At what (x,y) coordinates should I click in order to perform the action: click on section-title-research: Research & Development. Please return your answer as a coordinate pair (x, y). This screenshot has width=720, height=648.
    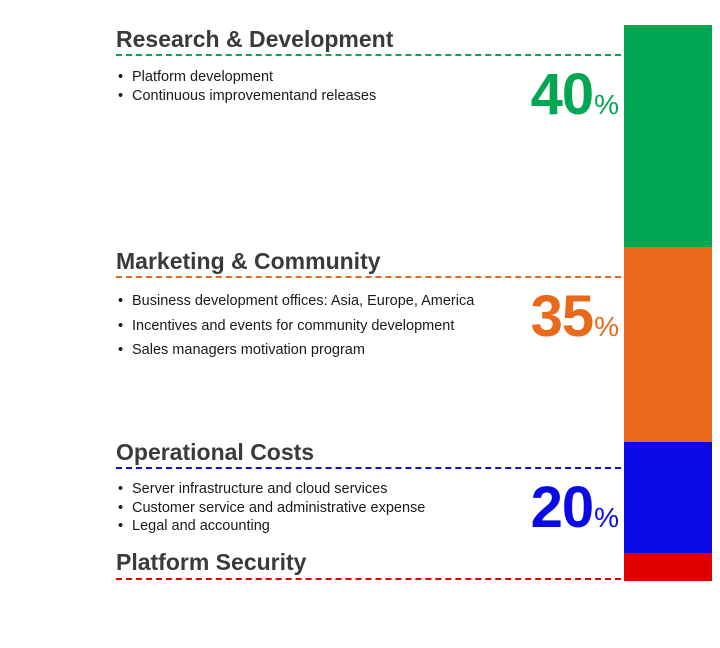
    Looking at the image, I should click on (255, 39).